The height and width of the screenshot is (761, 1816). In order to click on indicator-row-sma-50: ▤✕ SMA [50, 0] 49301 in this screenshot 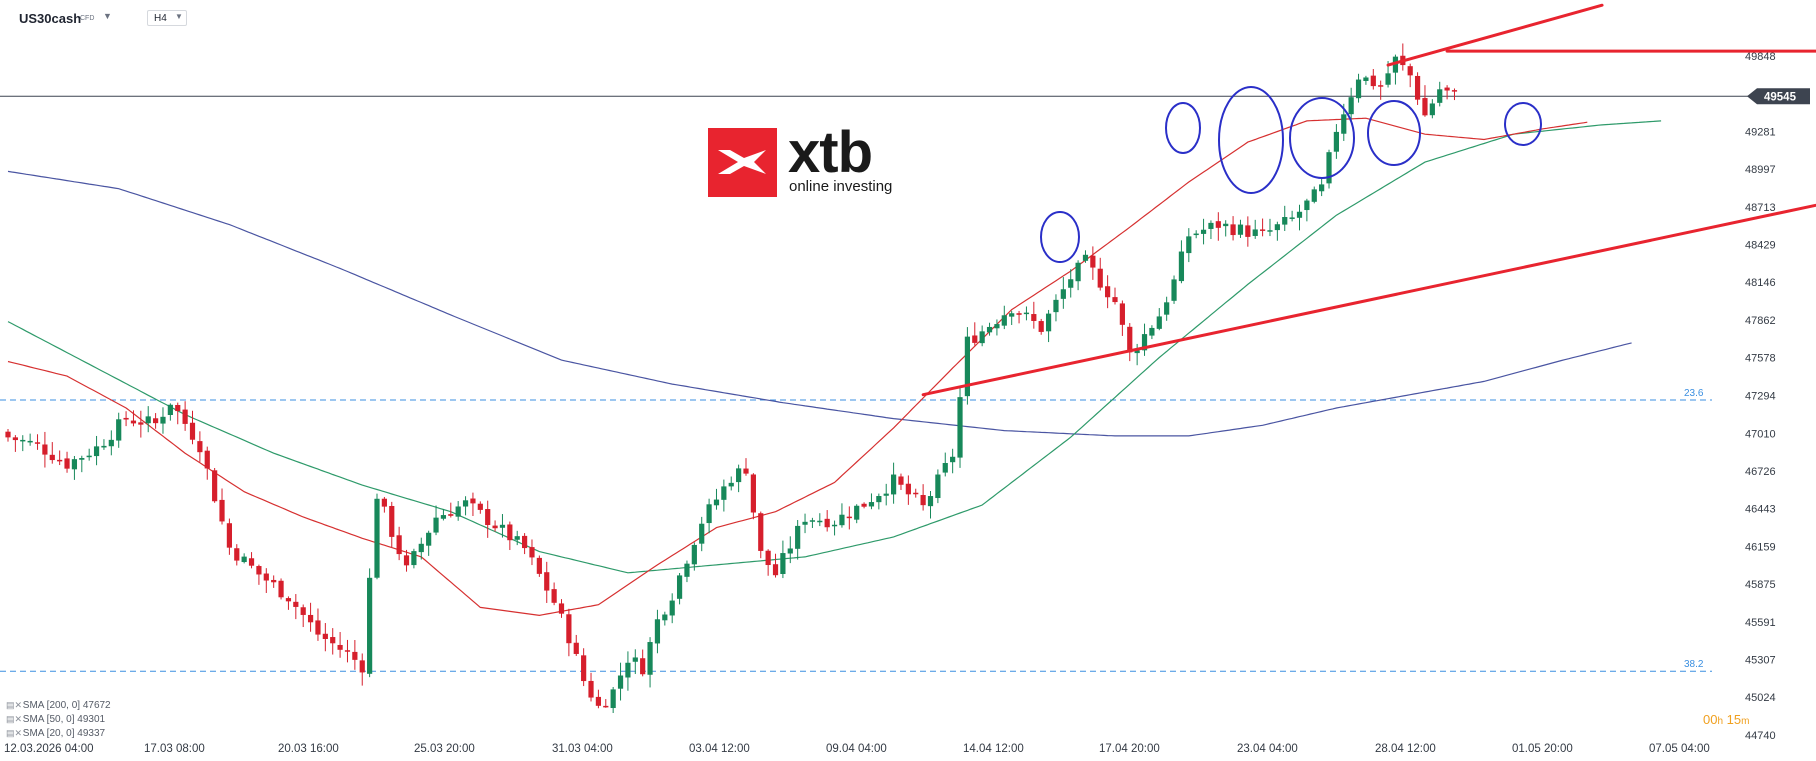, I will do `click(58, 719)`.